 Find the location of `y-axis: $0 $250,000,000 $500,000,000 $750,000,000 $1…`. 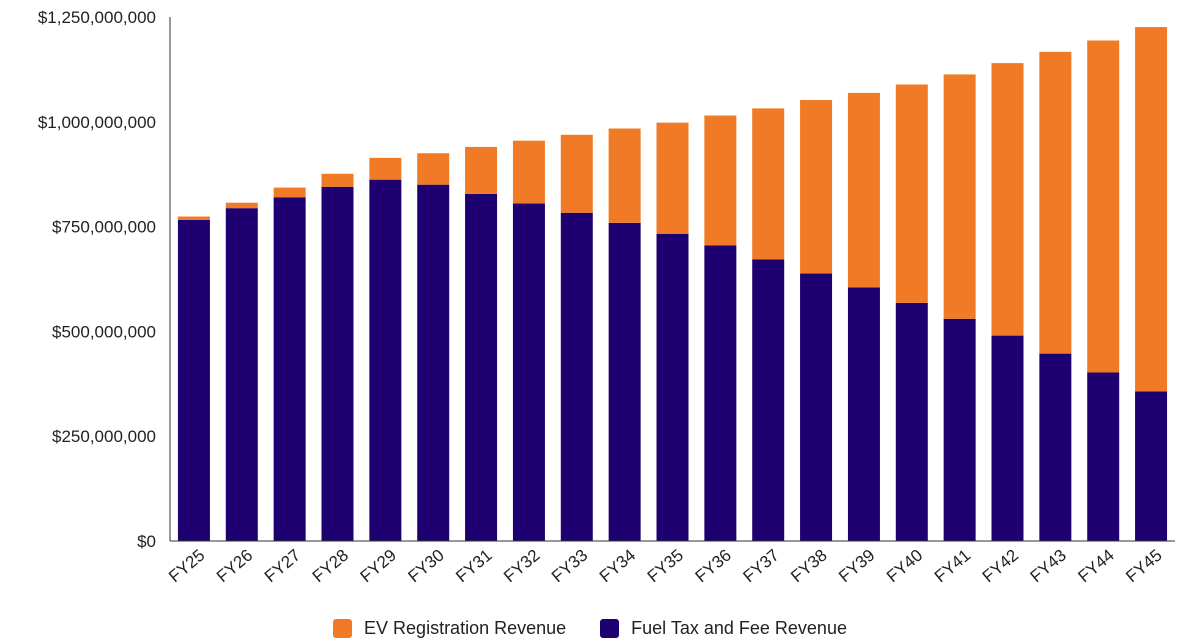

y-axis: $0 $250,000,000 $500,000,000 $750,000,000 $1… is located at coordinates (104, 279).